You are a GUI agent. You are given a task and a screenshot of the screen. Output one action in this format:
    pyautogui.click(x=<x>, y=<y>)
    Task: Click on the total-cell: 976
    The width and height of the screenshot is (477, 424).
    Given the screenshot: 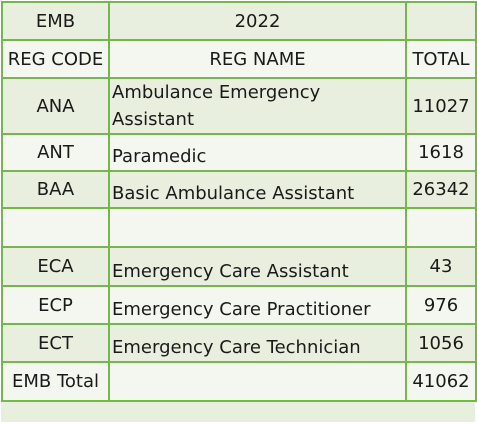 What is the action you would take?
    pyautogui.click(x=441, y=305)
    